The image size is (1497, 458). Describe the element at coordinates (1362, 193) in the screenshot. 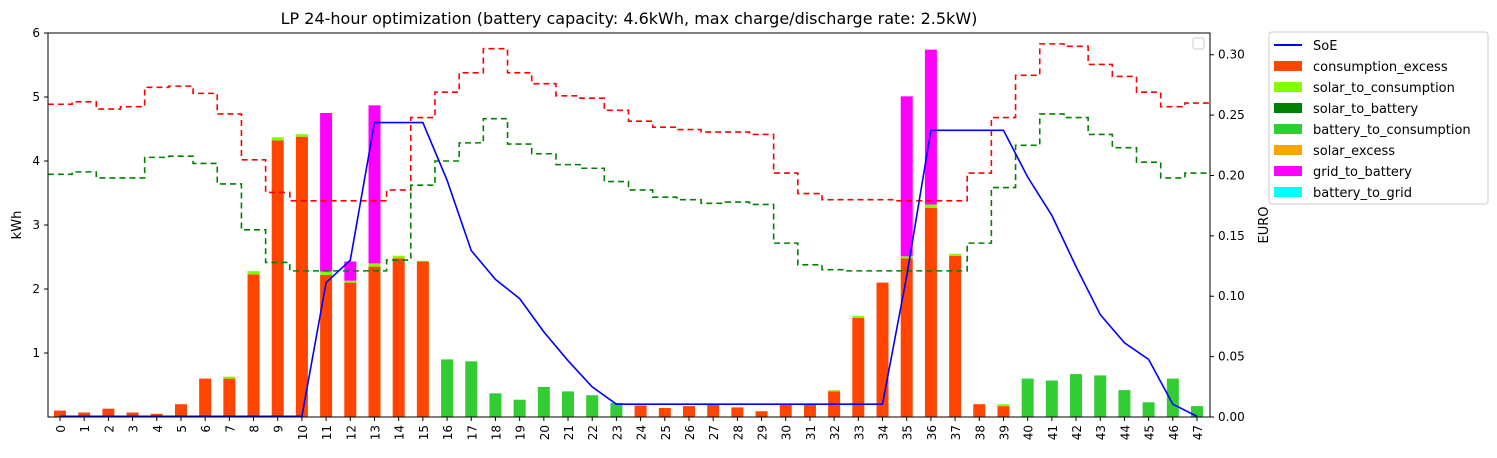

I see `legend-label: battery_to_grid` at that location.